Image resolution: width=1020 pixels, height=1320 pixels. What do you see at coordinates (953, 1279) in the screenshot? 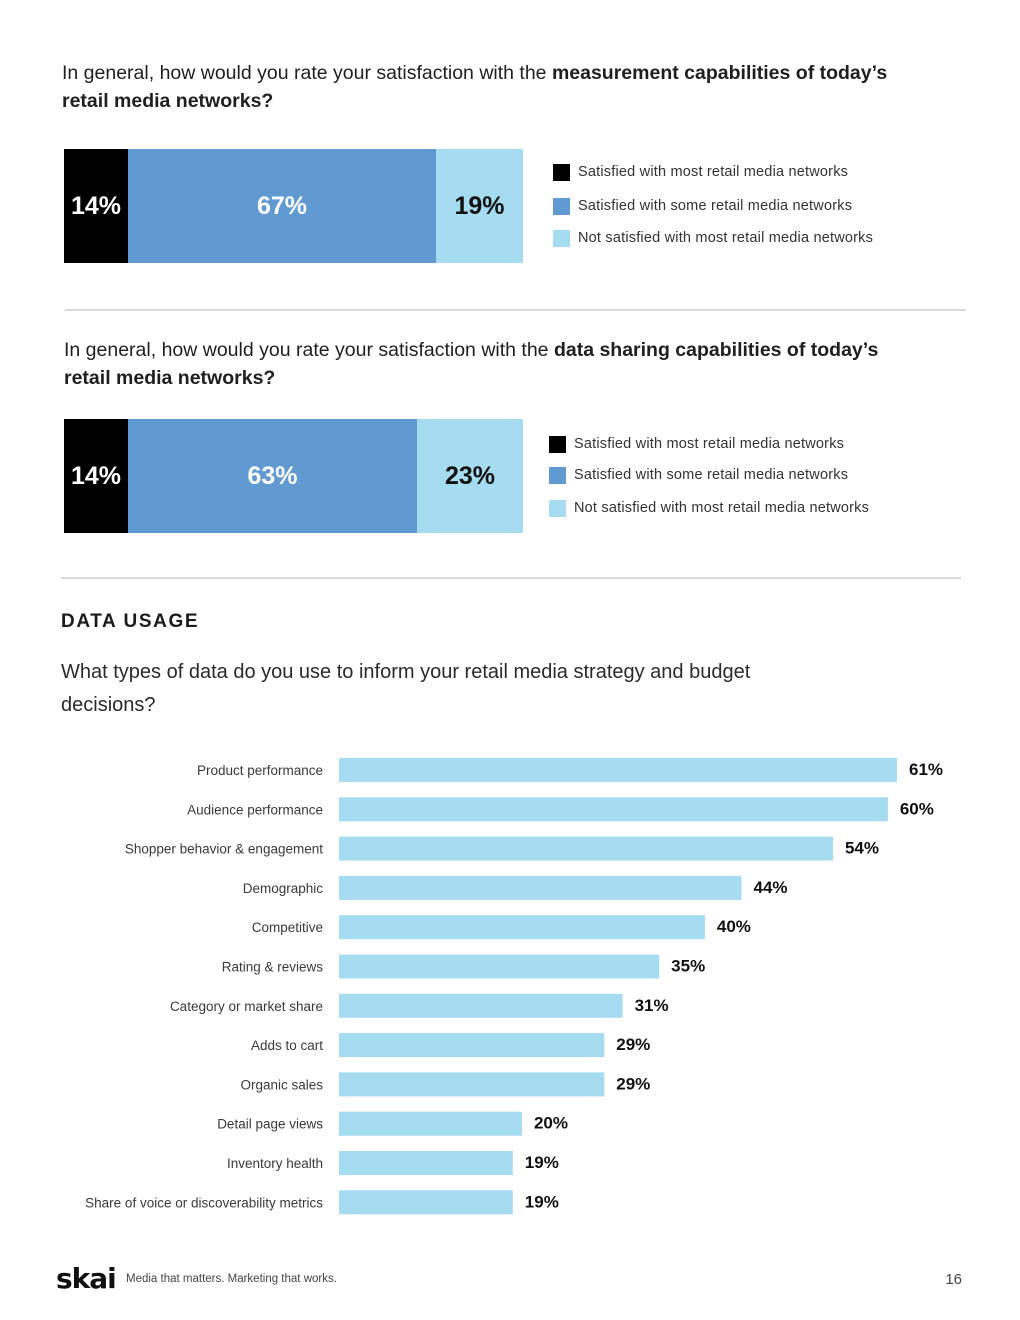
I see `page-number: 16` at bounding box center [953, 1279].